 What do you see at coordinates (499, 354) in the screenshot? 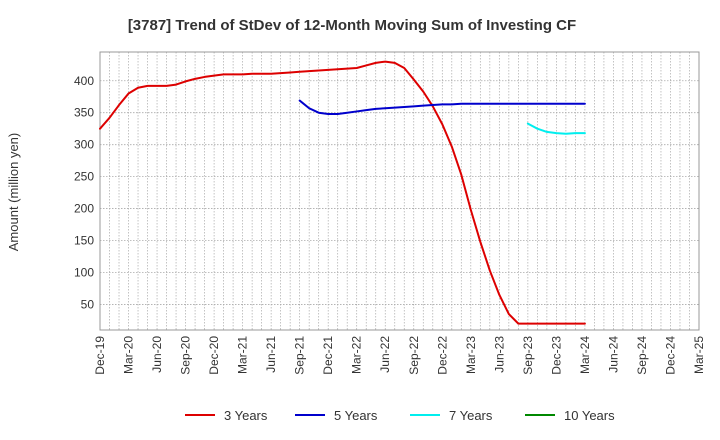
I see `x-tick-label: Jun-23` at bounding box center [499, 354].